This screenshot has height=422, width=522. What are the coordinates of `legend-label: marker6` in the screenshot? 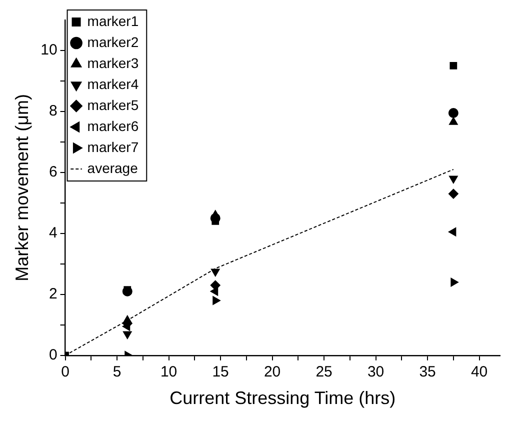 It's located at (113, 126).